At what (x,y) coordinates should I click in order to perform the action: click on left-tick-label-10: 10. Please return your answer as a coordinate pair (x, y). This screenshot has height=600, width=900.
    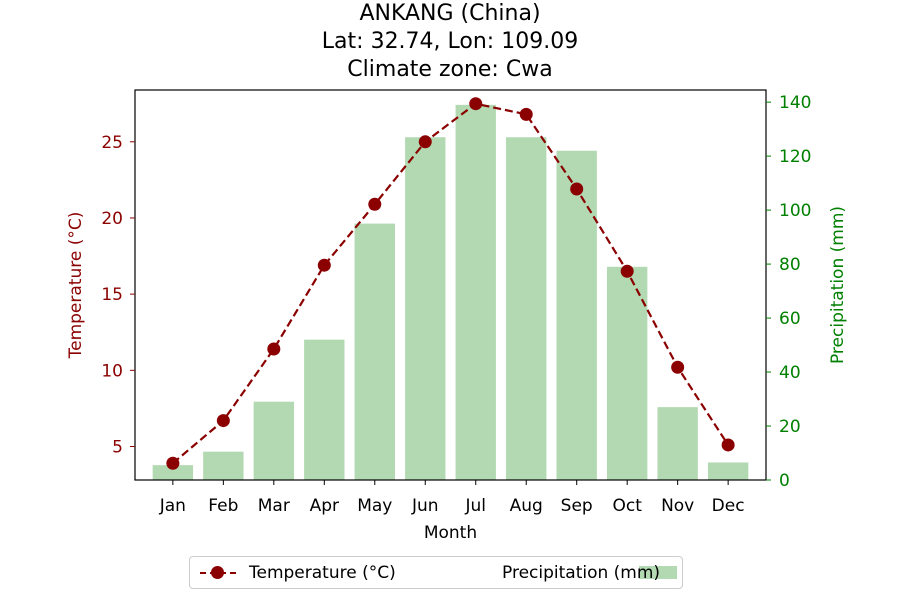
    Looking at the image, I should click on (112, 371).